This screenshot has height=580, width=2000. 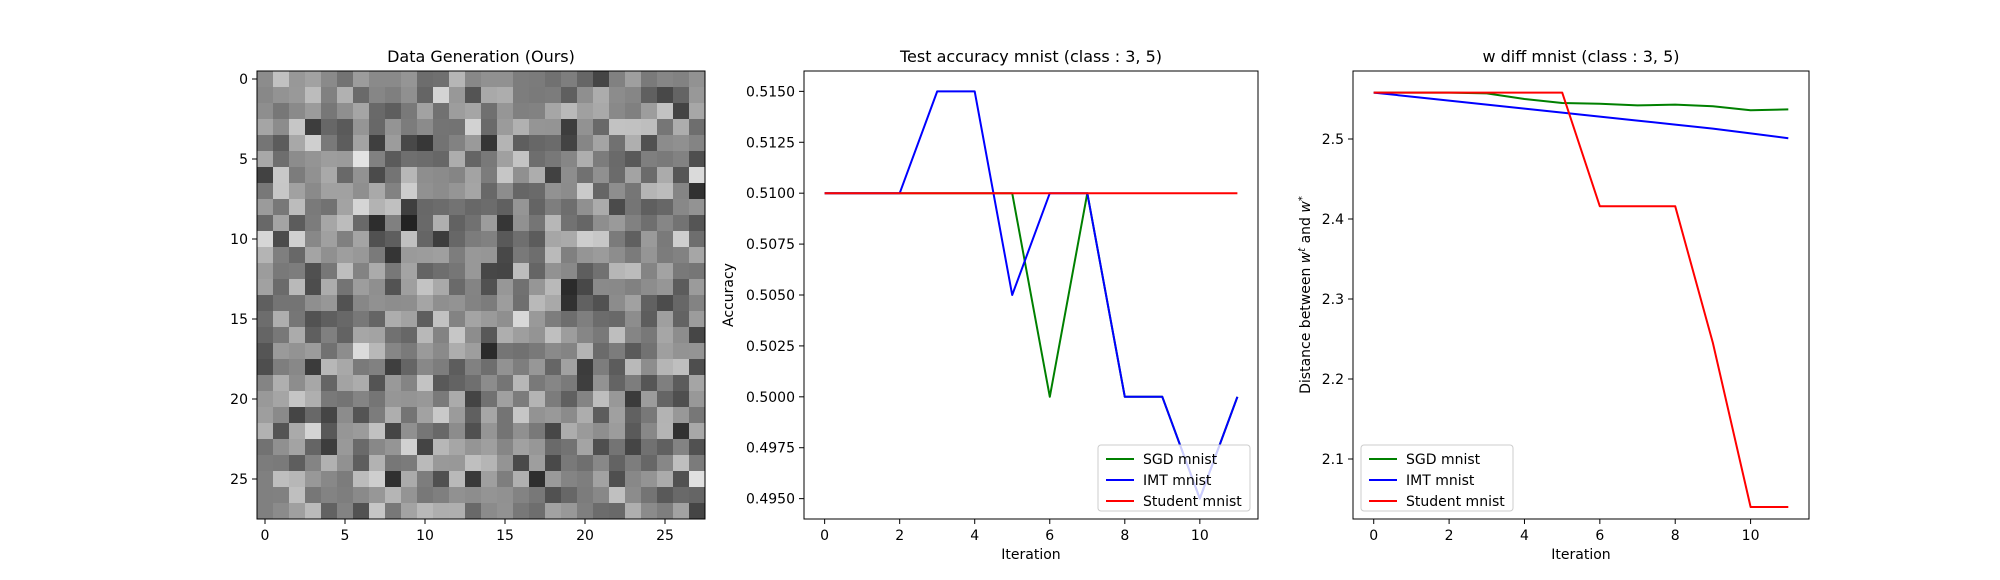 I want to click on wdiff-y-tick-label: 2.1, so click(x=1333, y=460).